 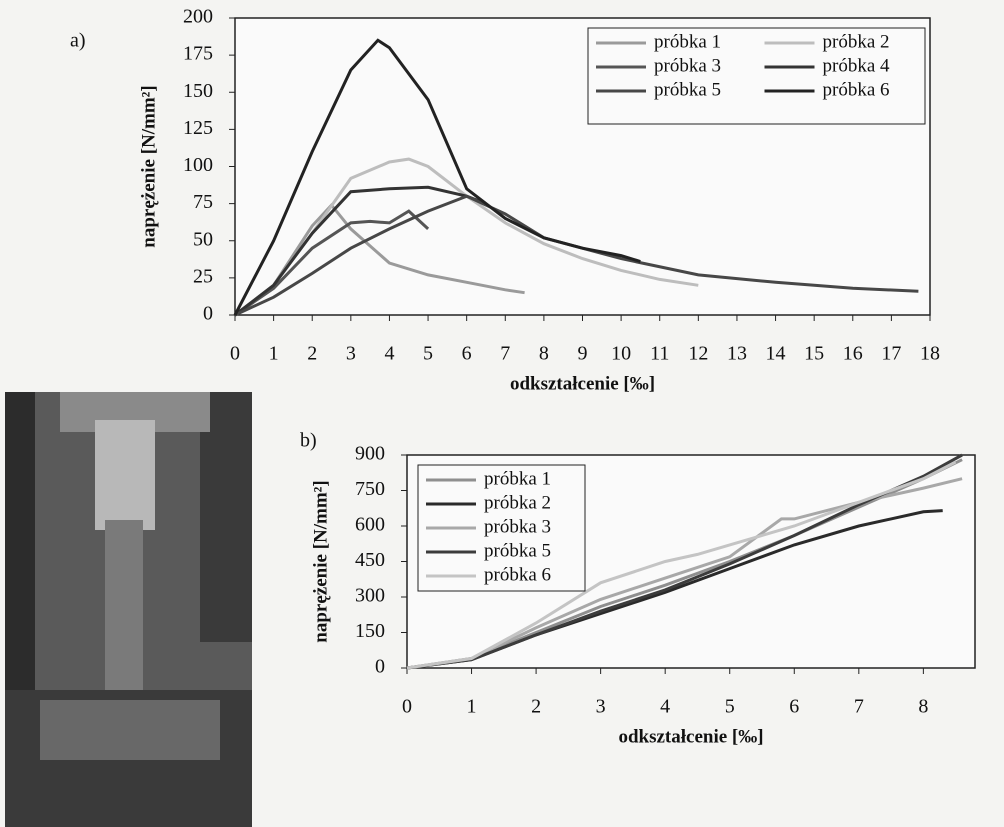 I want to click on y-tick-label: 600, so click(x=370, y=525).